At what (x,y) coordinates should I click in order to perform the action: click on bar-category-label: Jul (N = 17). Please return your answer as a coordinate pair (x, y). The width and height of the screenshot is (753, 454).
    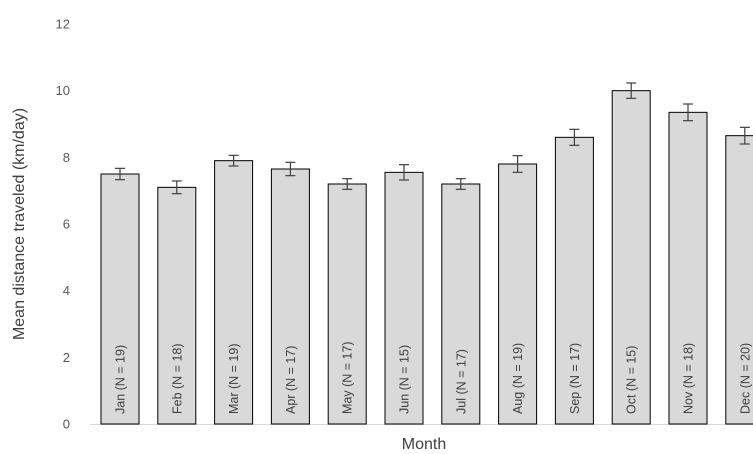
    Looking at the image, I should click on (461, 381).